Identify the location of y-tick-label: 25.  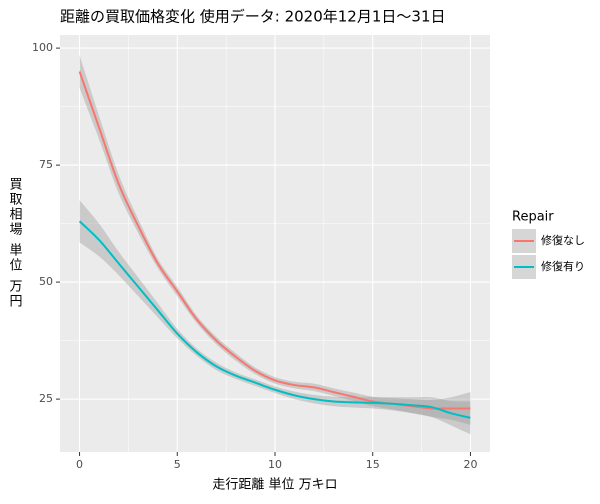
(46, 398).